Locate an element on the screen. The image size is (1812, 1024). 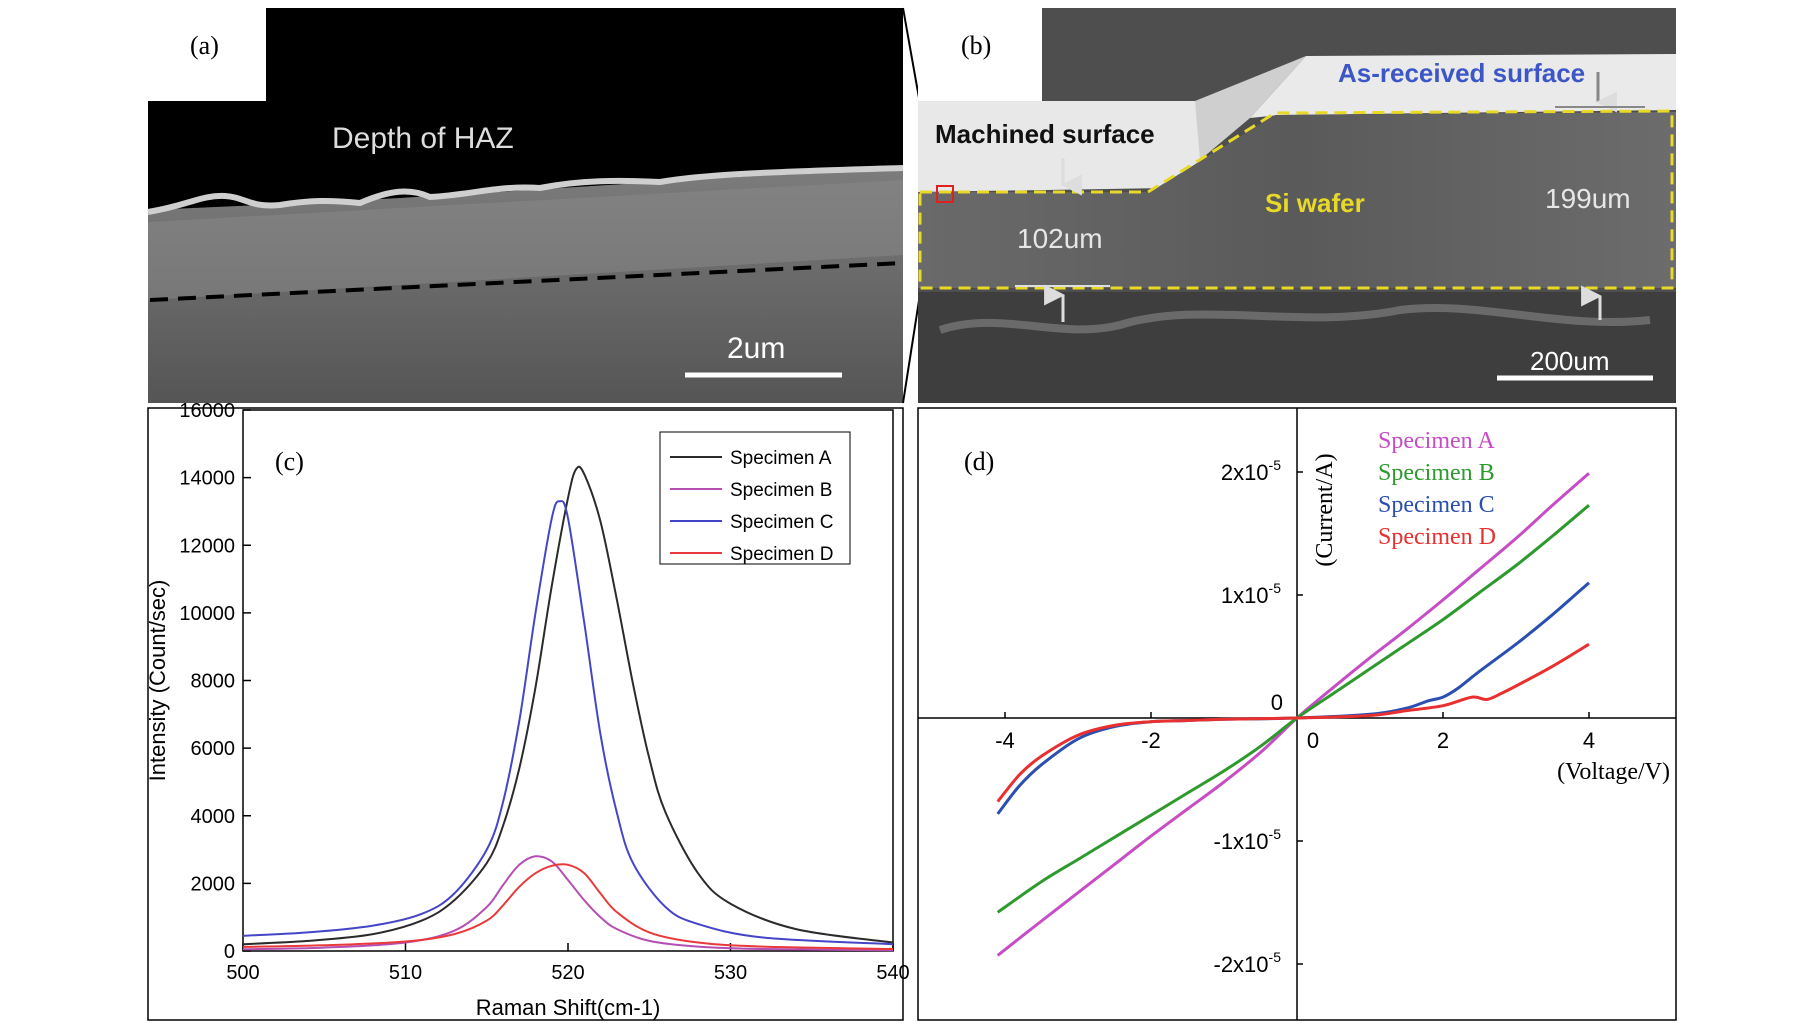
selection-marker is located at coordinates (945, 194).